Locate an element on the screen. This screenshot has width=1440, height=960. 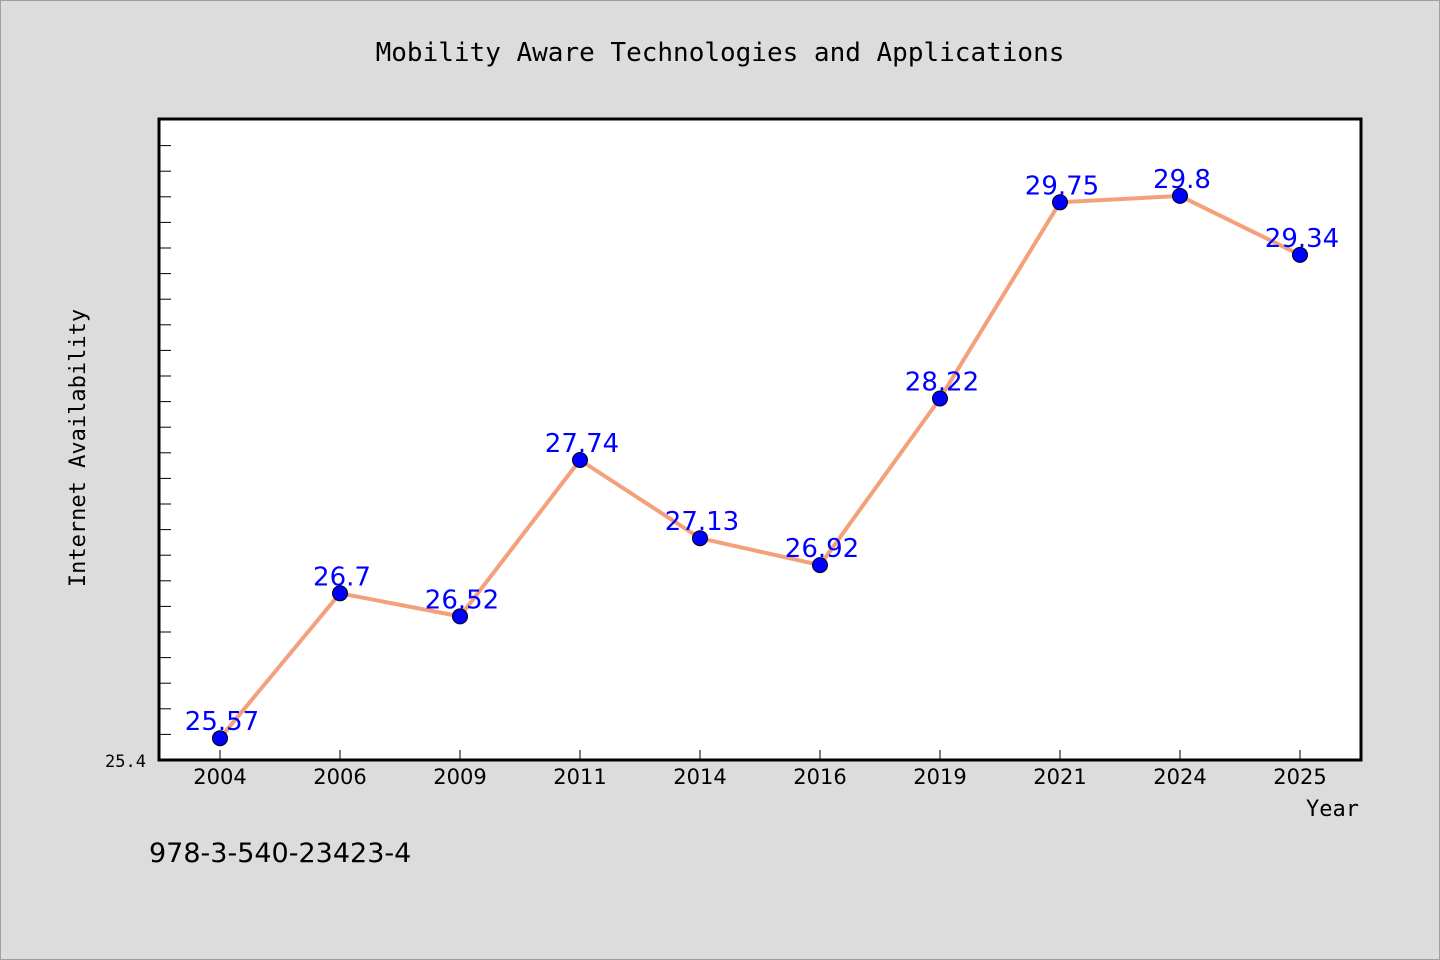
data-label: 29.34 is located at coordinates (1302, 239).